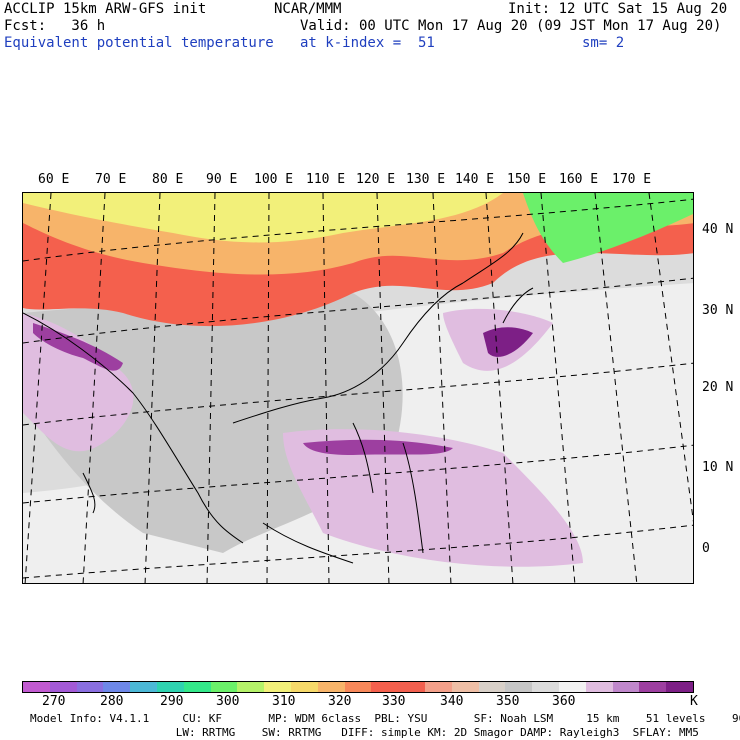  What do you see at coordinates (632, 179) in the screenshot?
I see `lon-label: 170 E` at bounding box center [632, 179].